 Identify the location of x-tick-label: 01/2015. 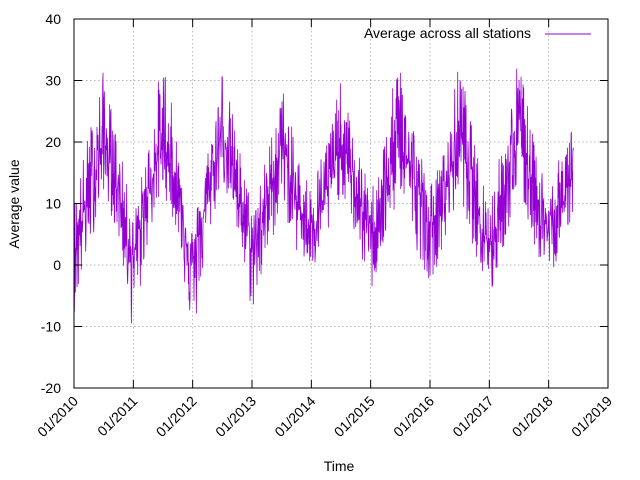
(354, 416).